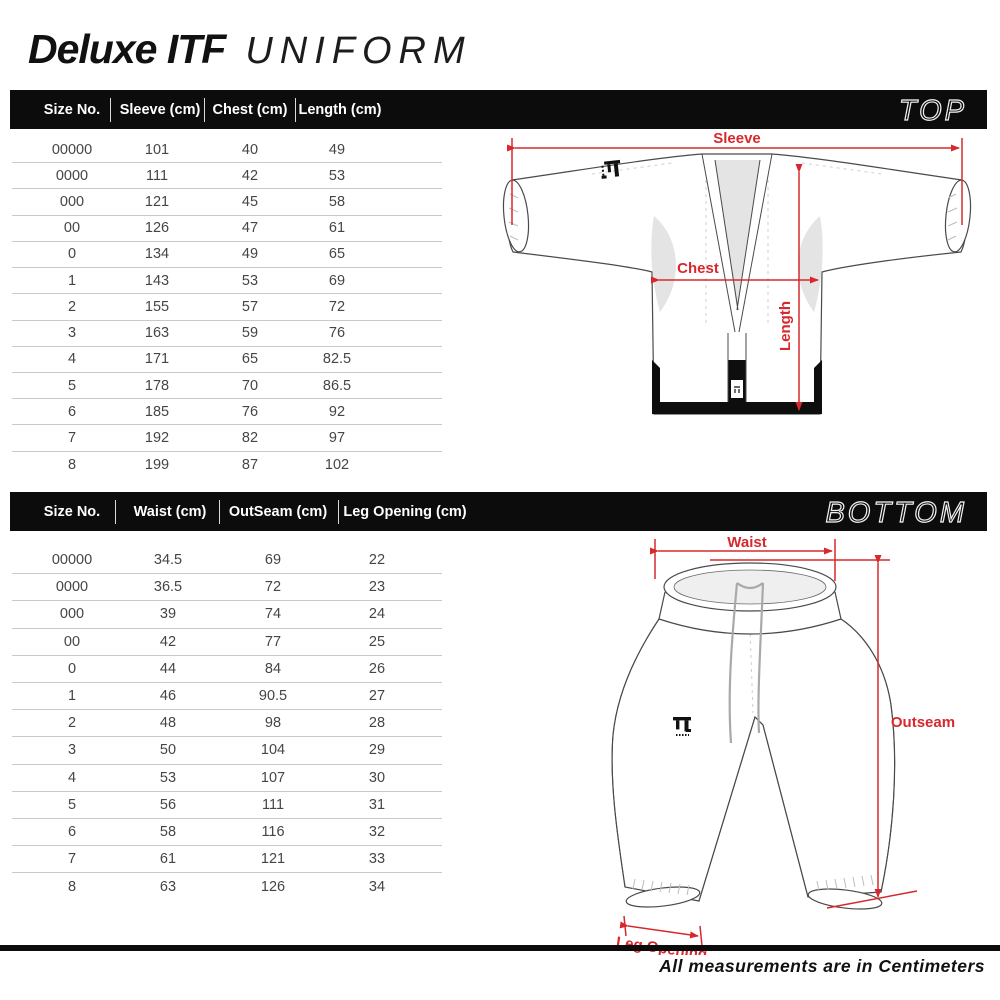 This screenshot has height=1000, width=1000. What do you see at coordinates (168, 886) in the screenshot?
I see `table-cell: 63` at bounding box center [168, 886].